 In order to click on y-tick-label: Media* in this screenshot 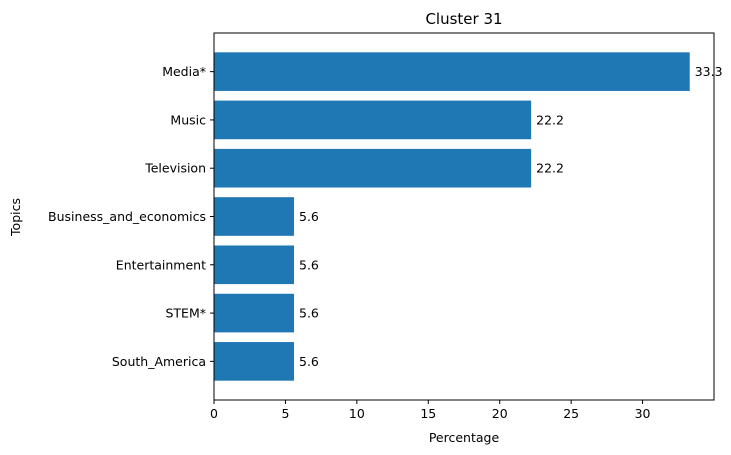, I will do `click(184, 71)`.